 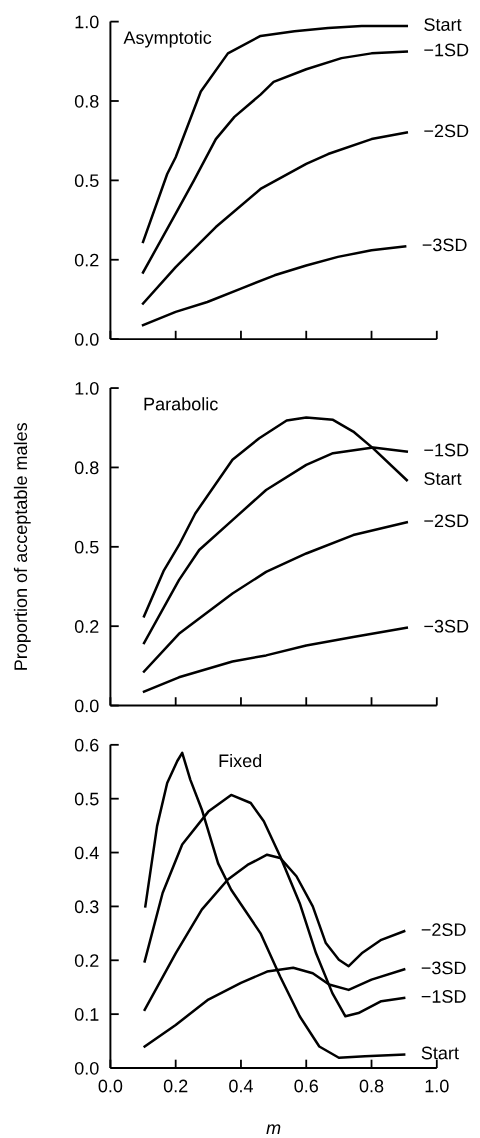 I want to click on x-axis-title: m, so click(x=273, y=1129).